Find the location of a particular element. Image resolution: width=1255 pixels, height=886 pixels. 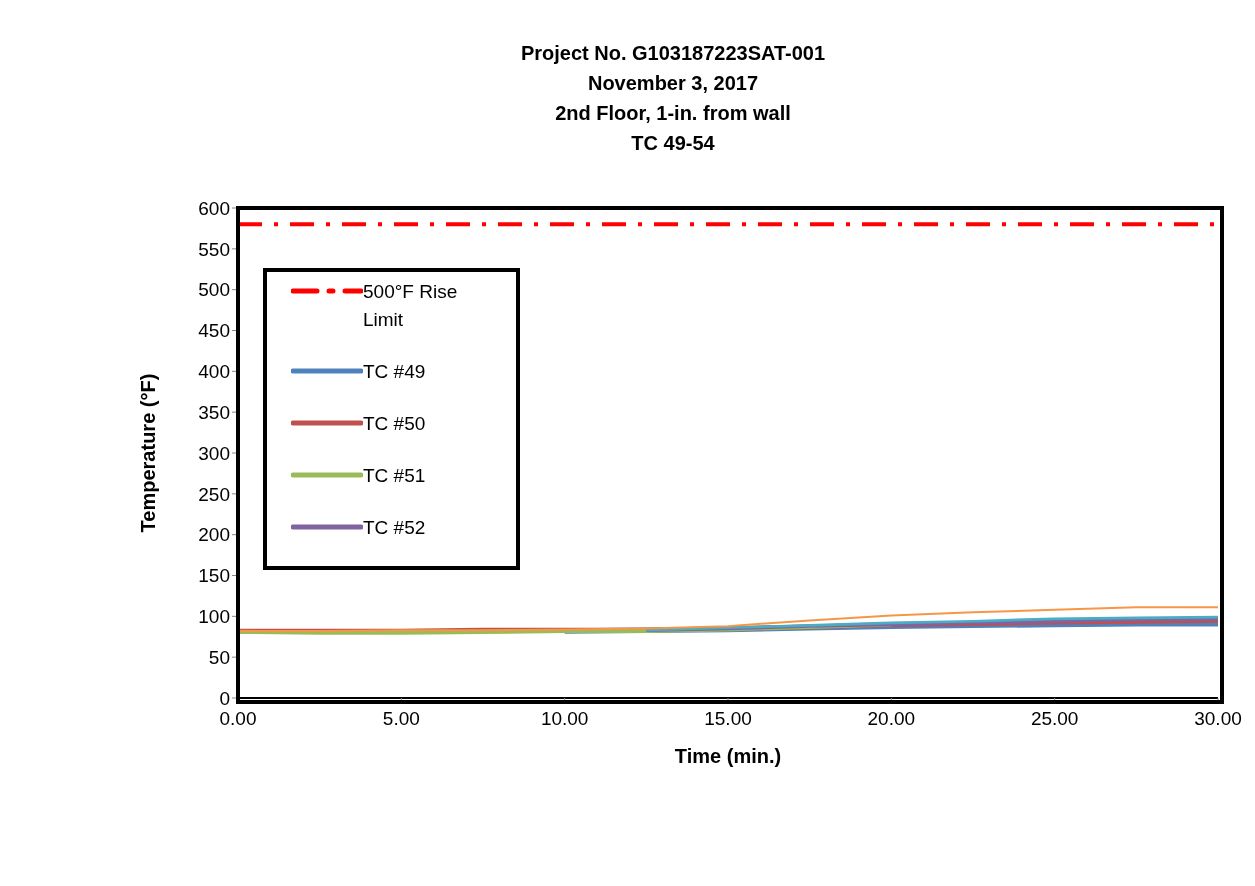

x-tick-label: 0.00 is located at coordinates (238, 719).